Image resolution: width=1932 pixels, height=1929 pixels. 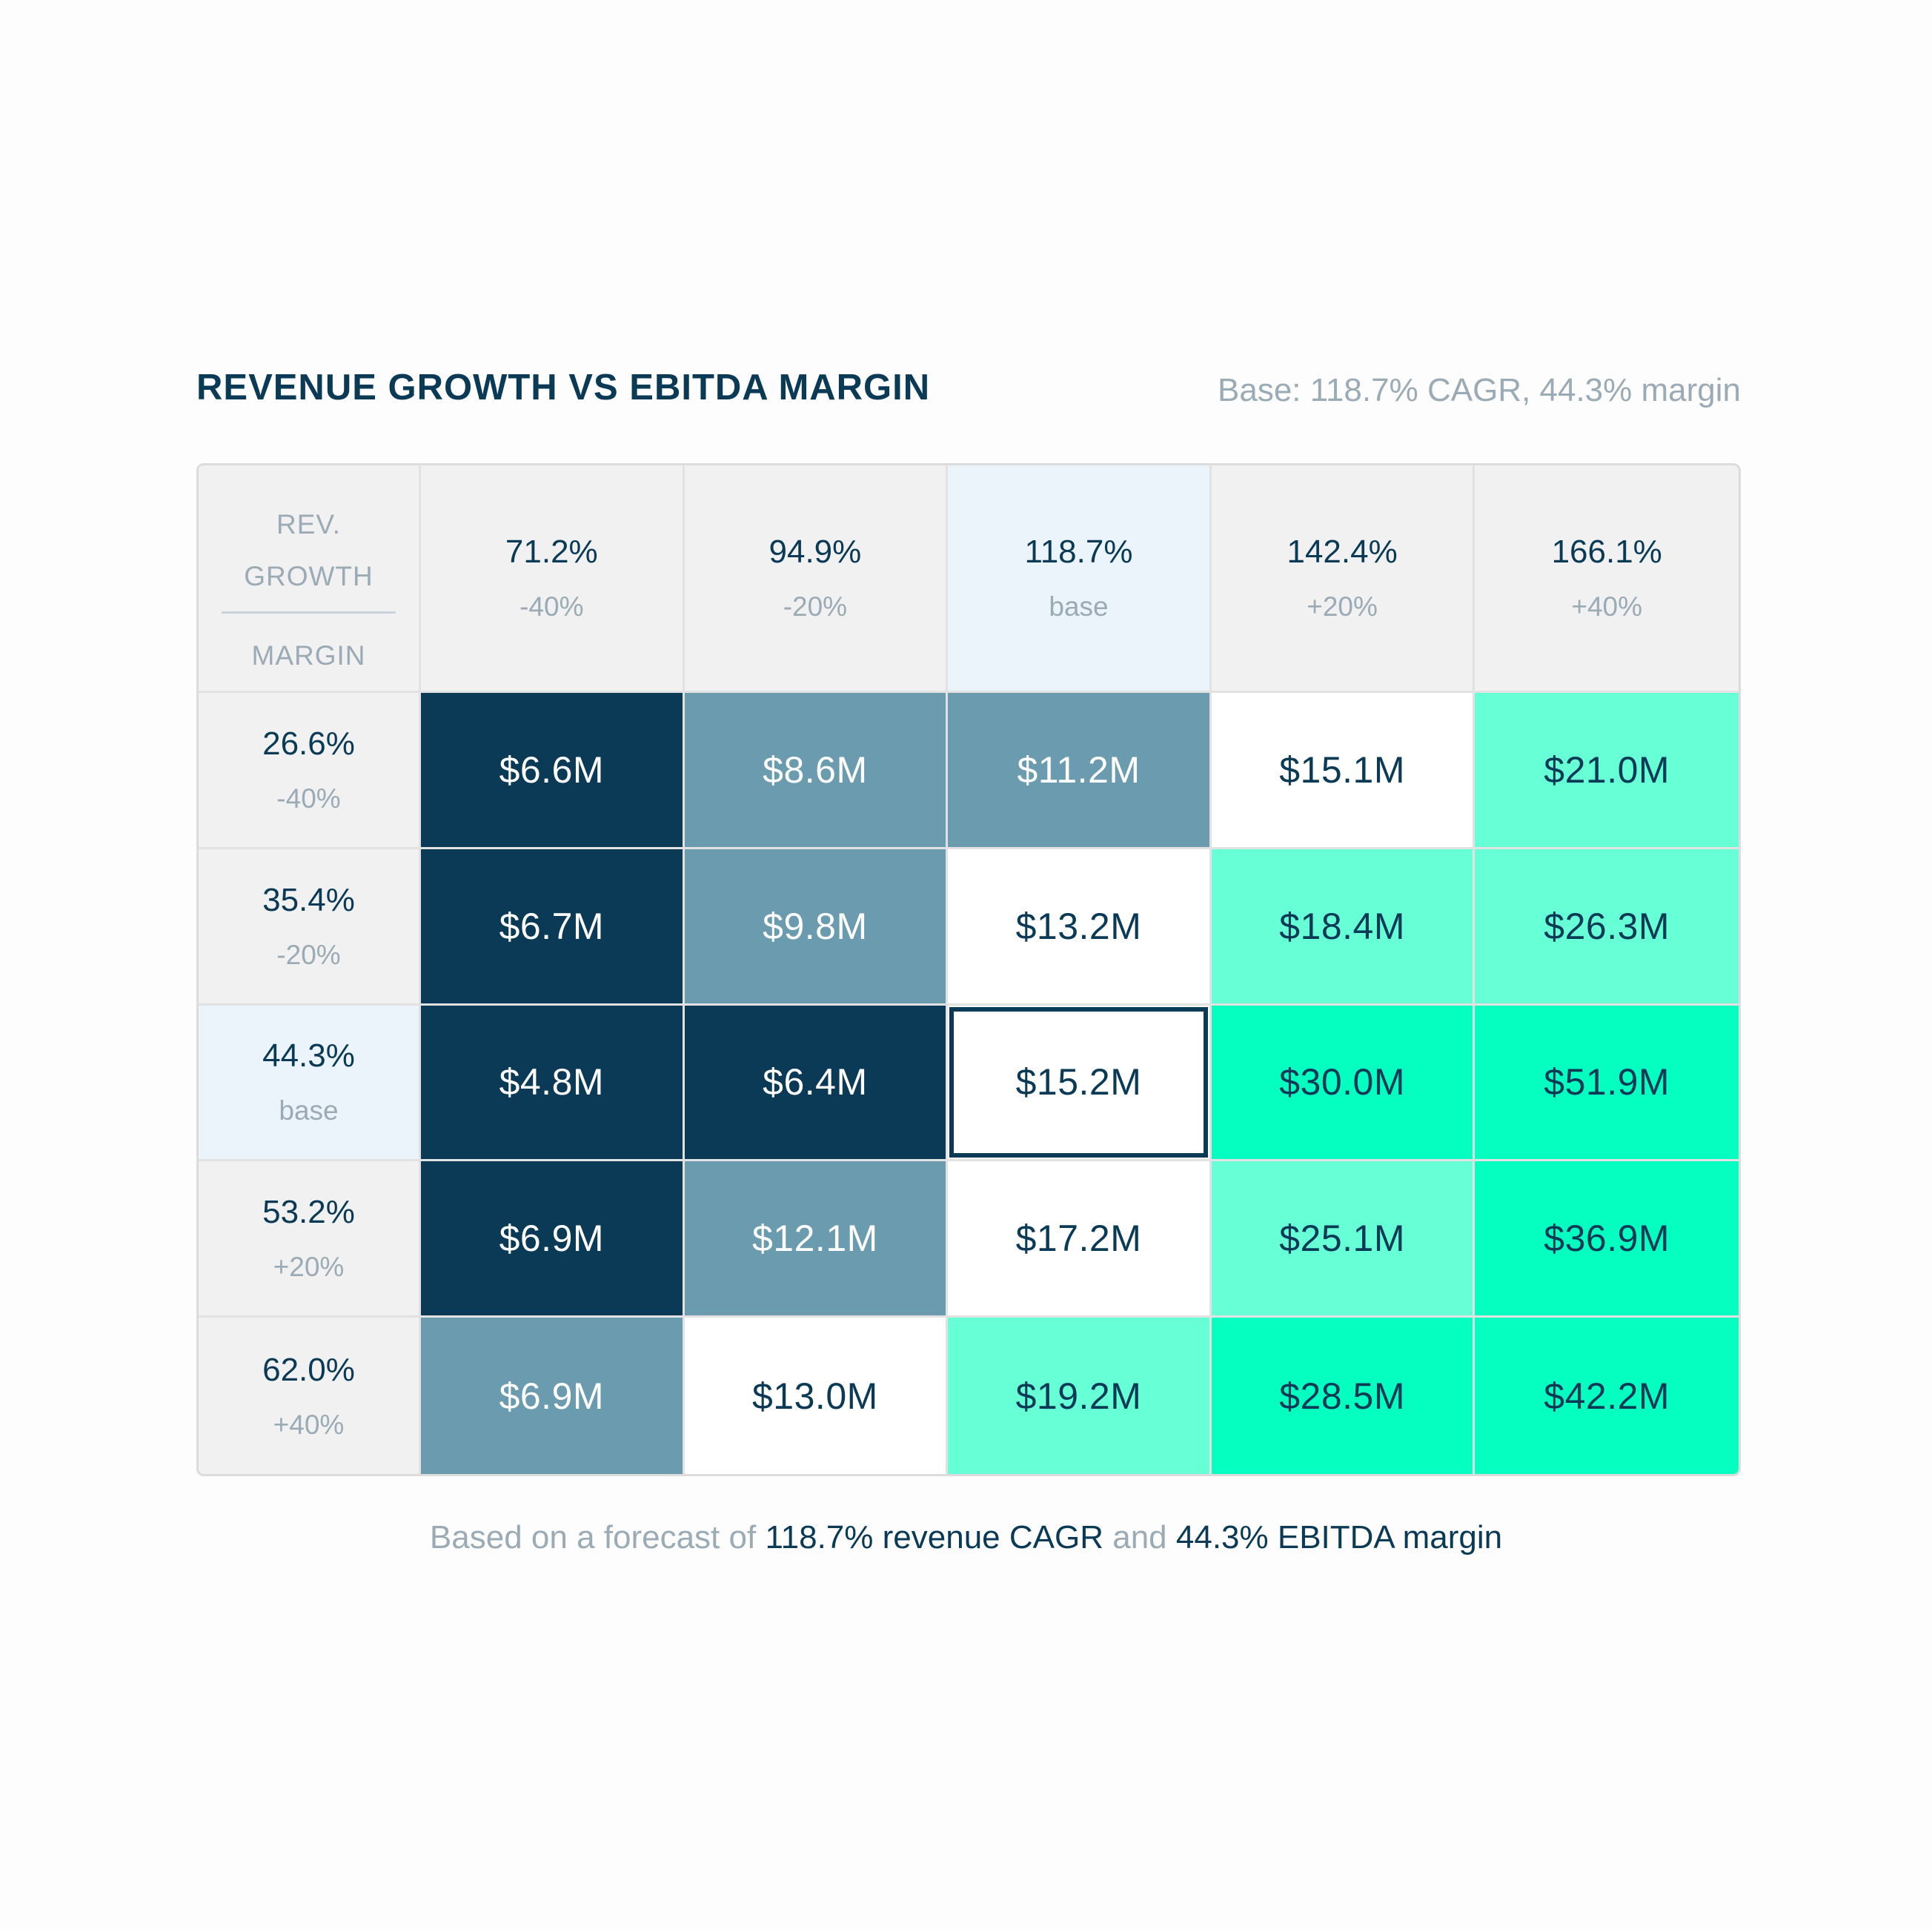 I want to click on row-header: 26.6% -40%, so click(x=310, y=771).